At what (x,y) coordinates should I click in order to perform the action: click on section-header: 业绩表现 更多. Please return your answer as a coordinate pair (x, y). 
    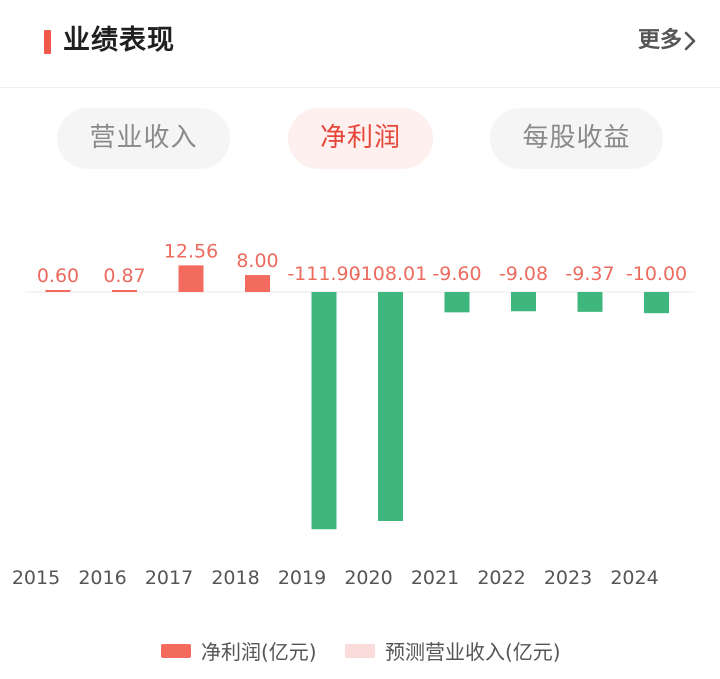
    Looking at the image, I should click on (360, 44).